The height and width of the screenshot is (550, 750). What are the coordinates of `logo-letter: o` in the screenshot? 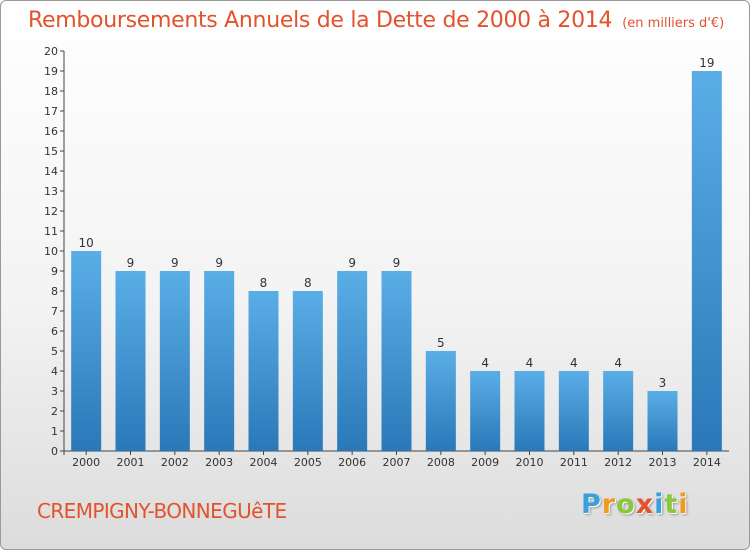 It's located at (626, 504).